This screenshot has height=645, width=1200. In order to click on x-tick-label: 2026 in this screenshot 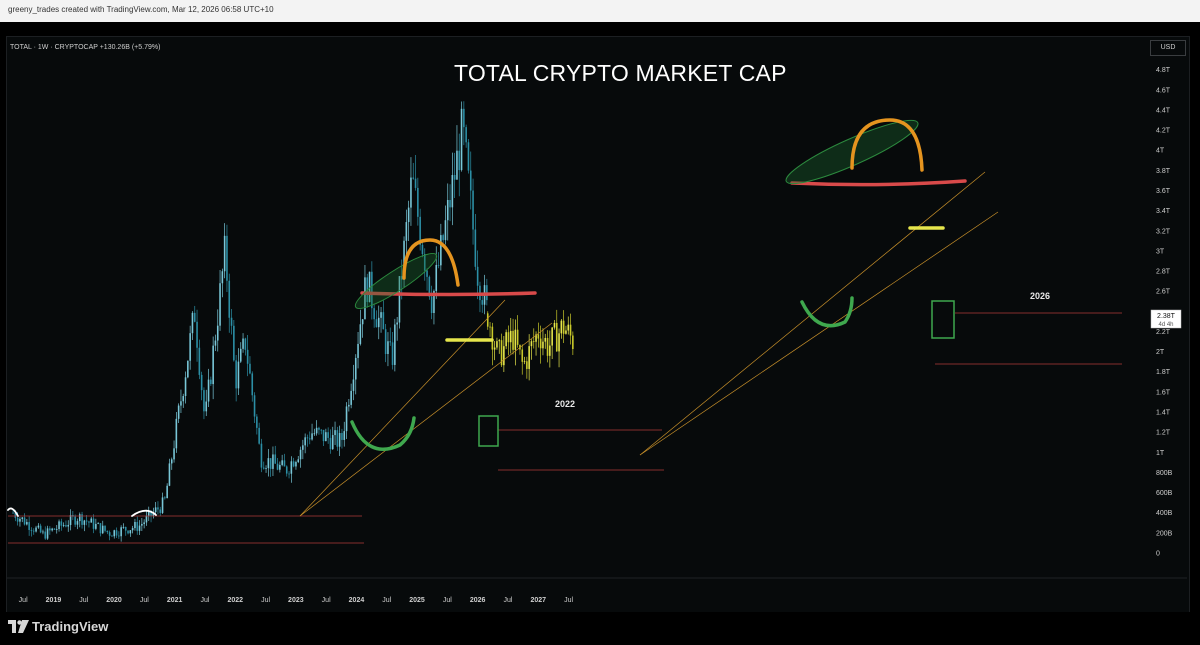, I will do `click(478, 600)`.